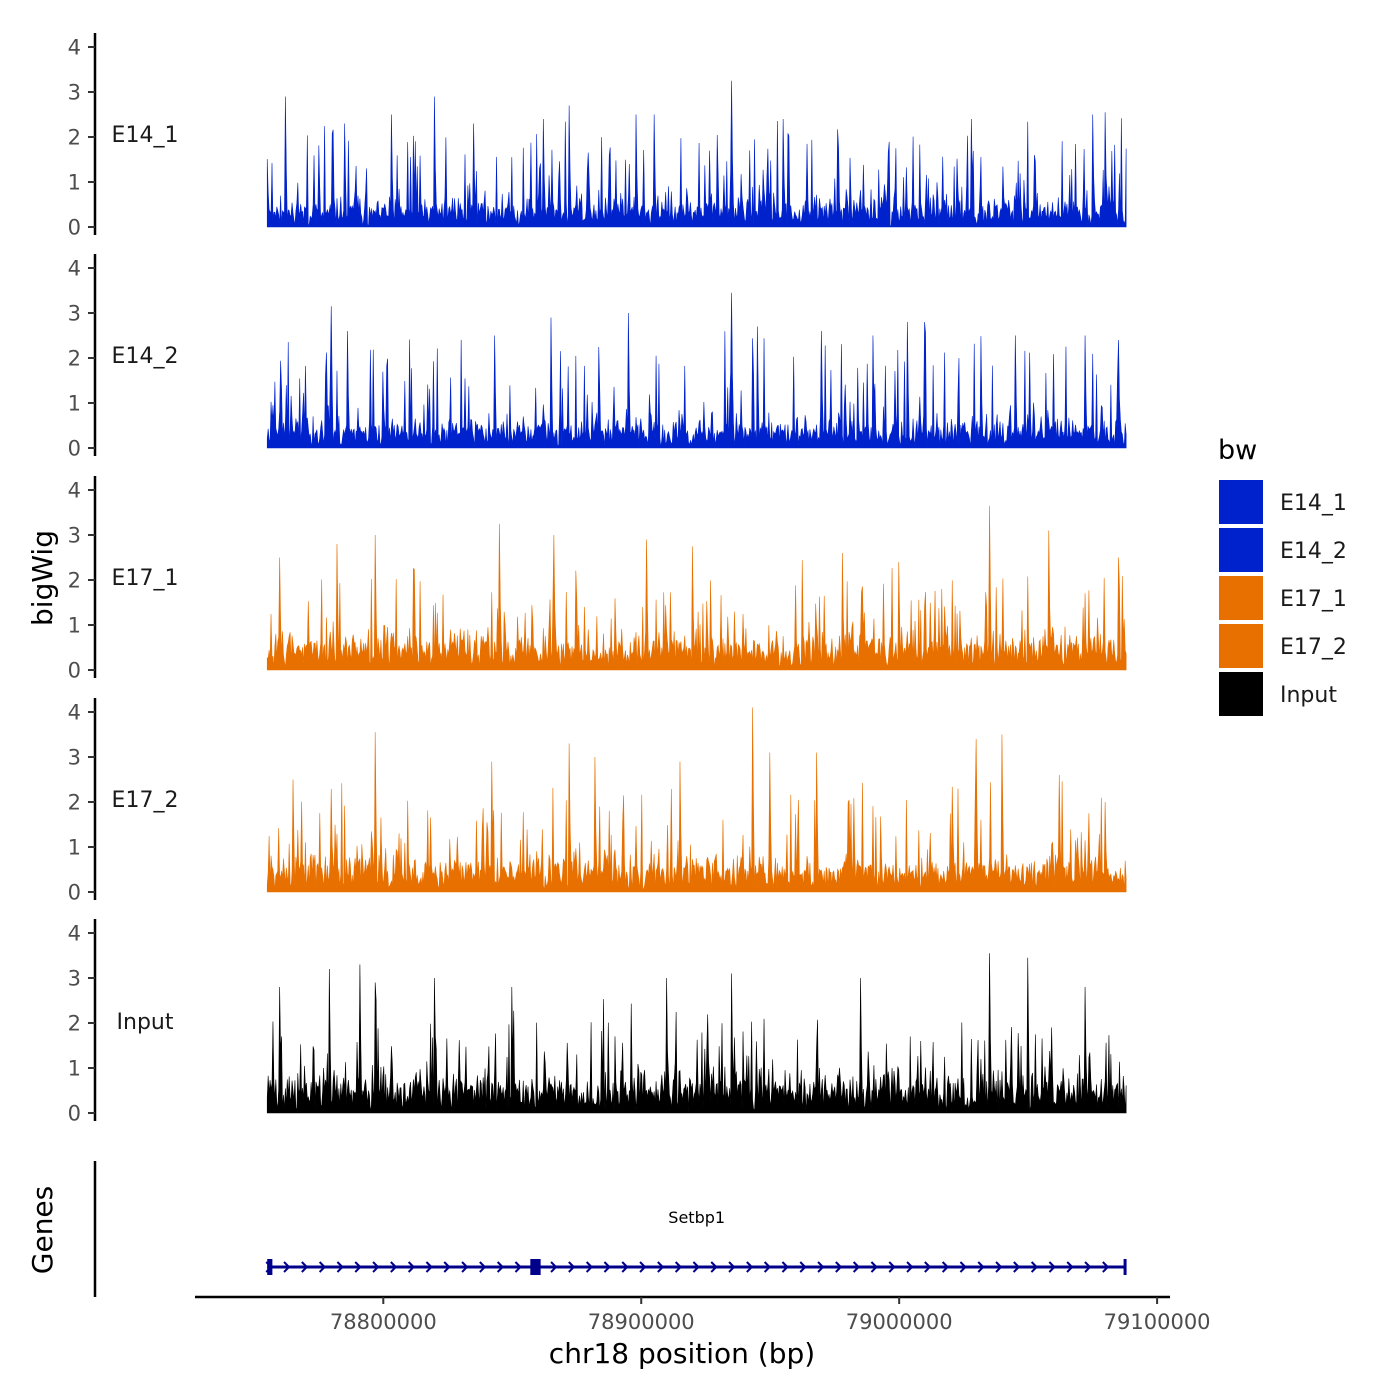 The height and width of the screenshot is (1400, 1400). I want to click on x-tick-label: 79000000, so click(899, 1322).